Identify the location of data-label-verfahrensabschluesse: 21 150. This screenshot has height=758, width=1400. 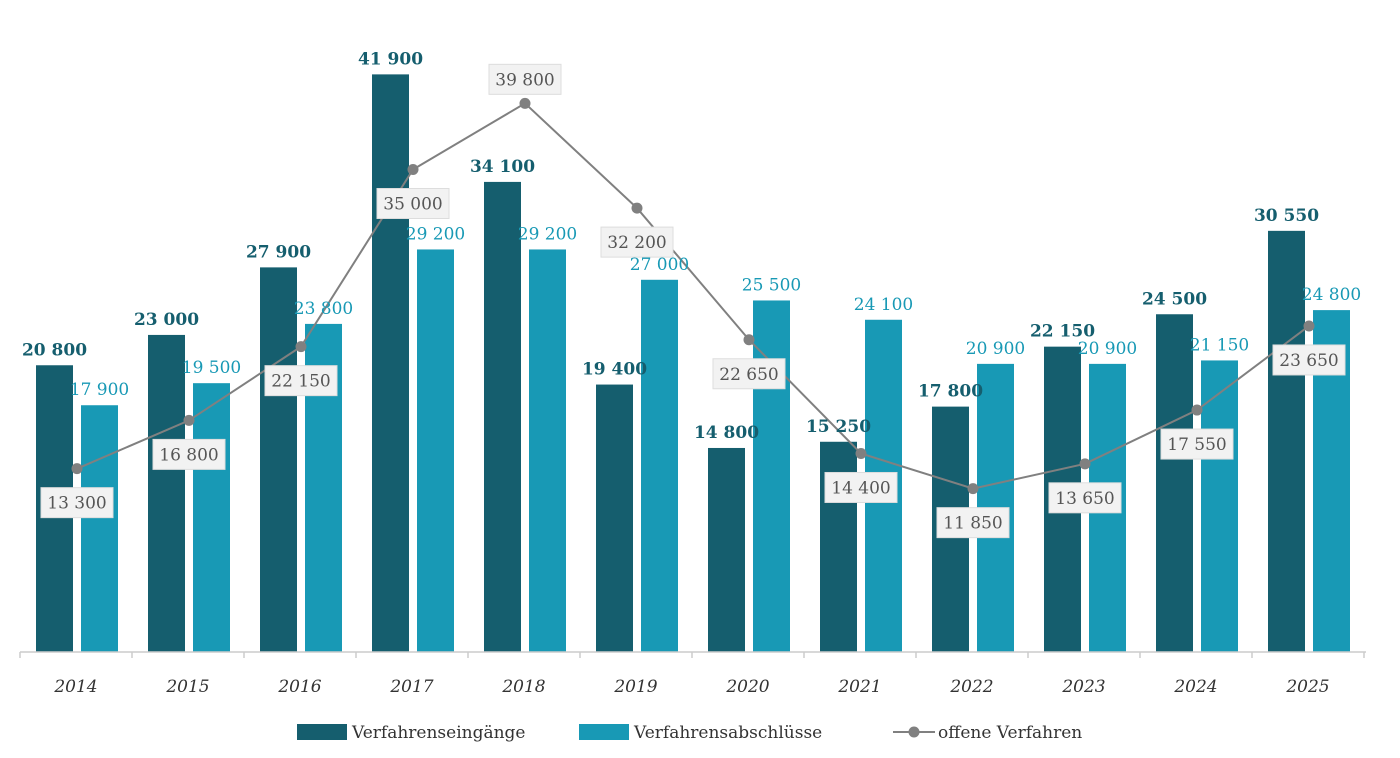
(1219, 345).